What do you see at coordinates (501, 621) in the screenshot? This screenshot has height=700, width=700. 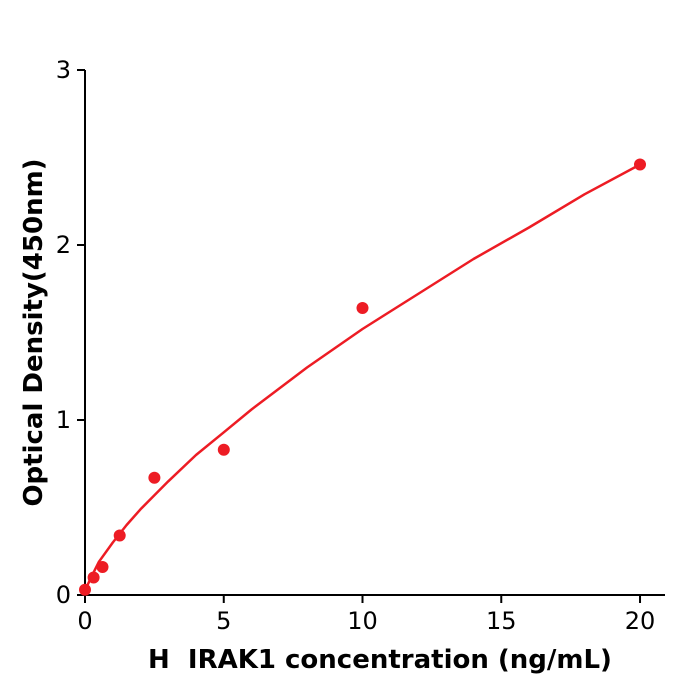 I see `x-tick-label: 15` at bounding box center [501, 621].